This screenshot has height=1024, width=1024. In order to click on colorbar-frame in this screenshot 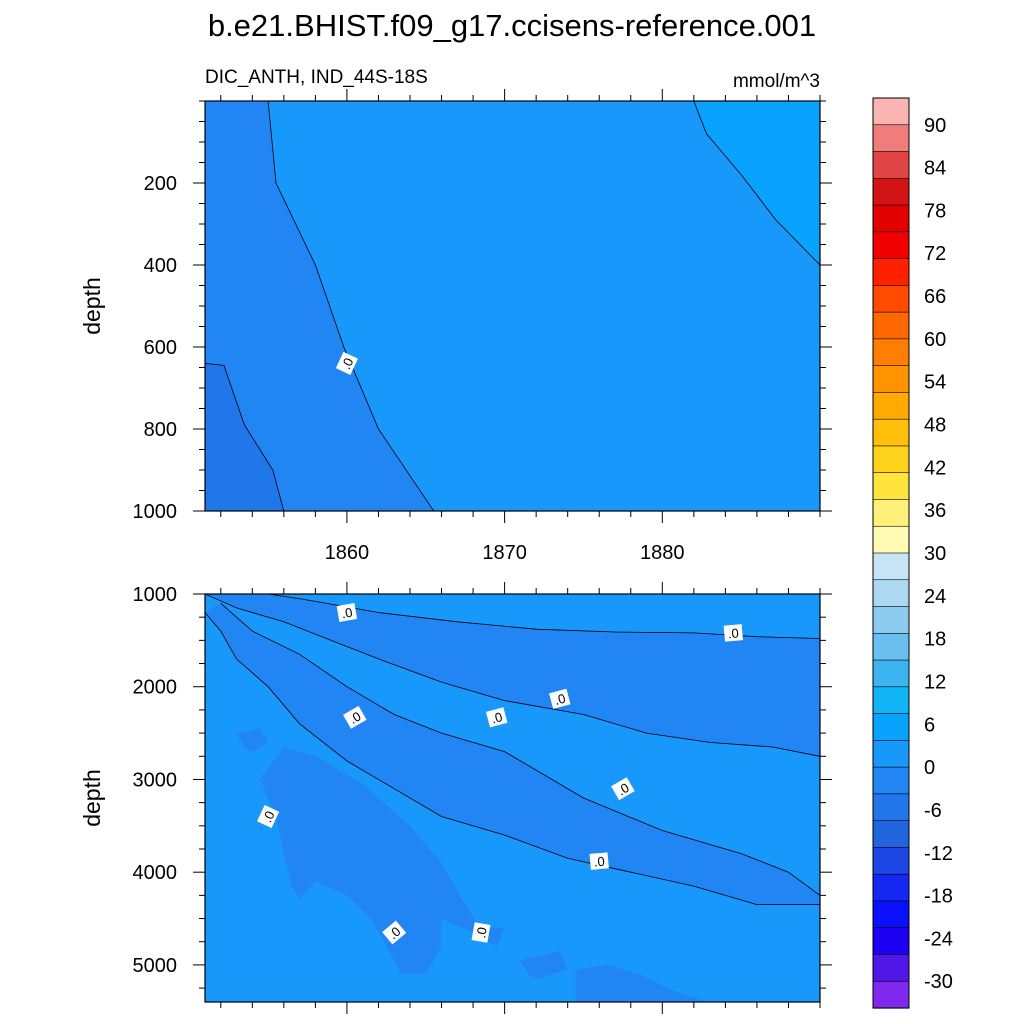, I will do `click(891, 553)`.